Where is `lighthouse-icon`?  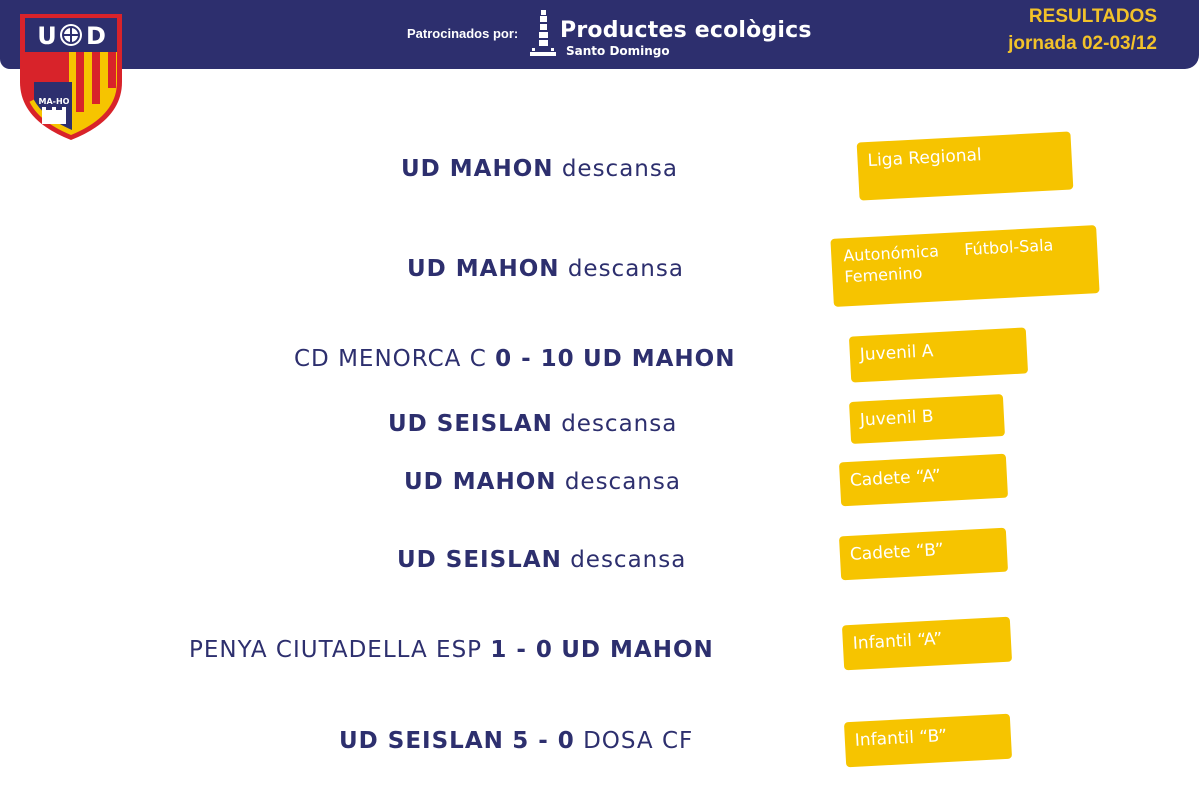
lighthouse-icon is located at coordinates (543, 33).